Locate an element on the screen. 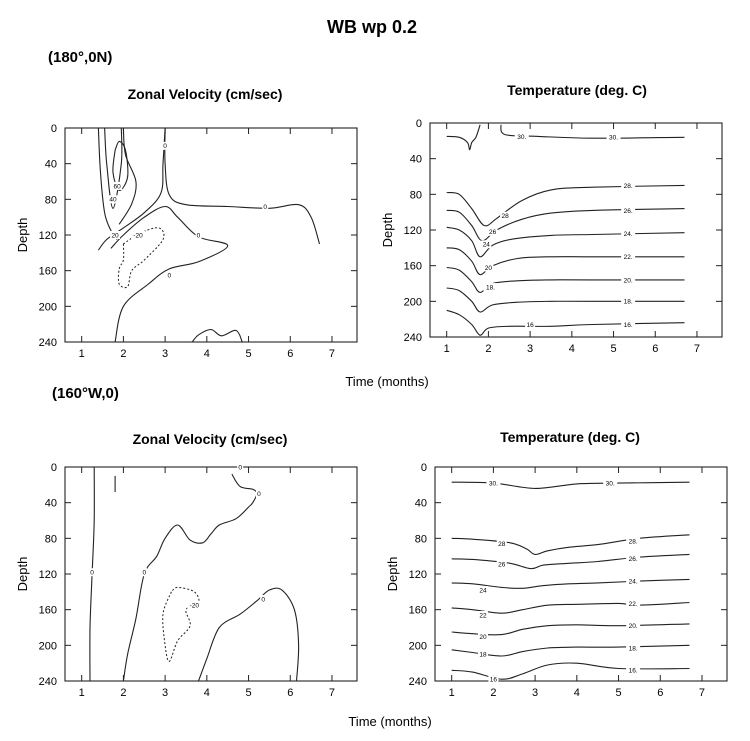 The image size is (750, 741). contour-label: 18. is located at coordinates (628, 302).